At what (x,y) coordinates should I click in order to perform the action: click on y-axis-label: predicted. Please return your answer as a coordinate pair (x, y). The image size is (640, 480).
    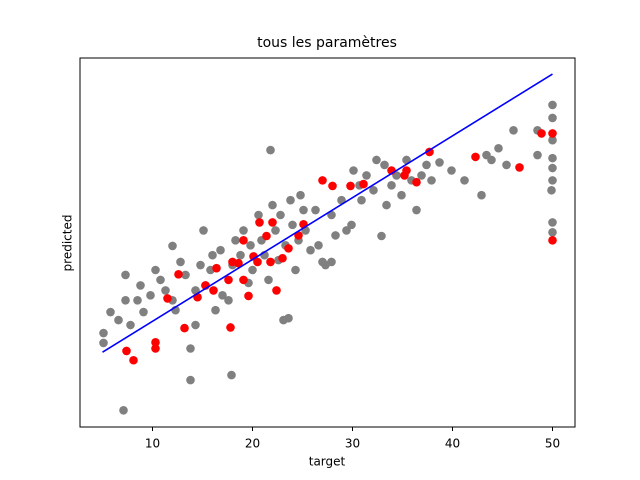
    Looking at the image, I should click on (68, 243).